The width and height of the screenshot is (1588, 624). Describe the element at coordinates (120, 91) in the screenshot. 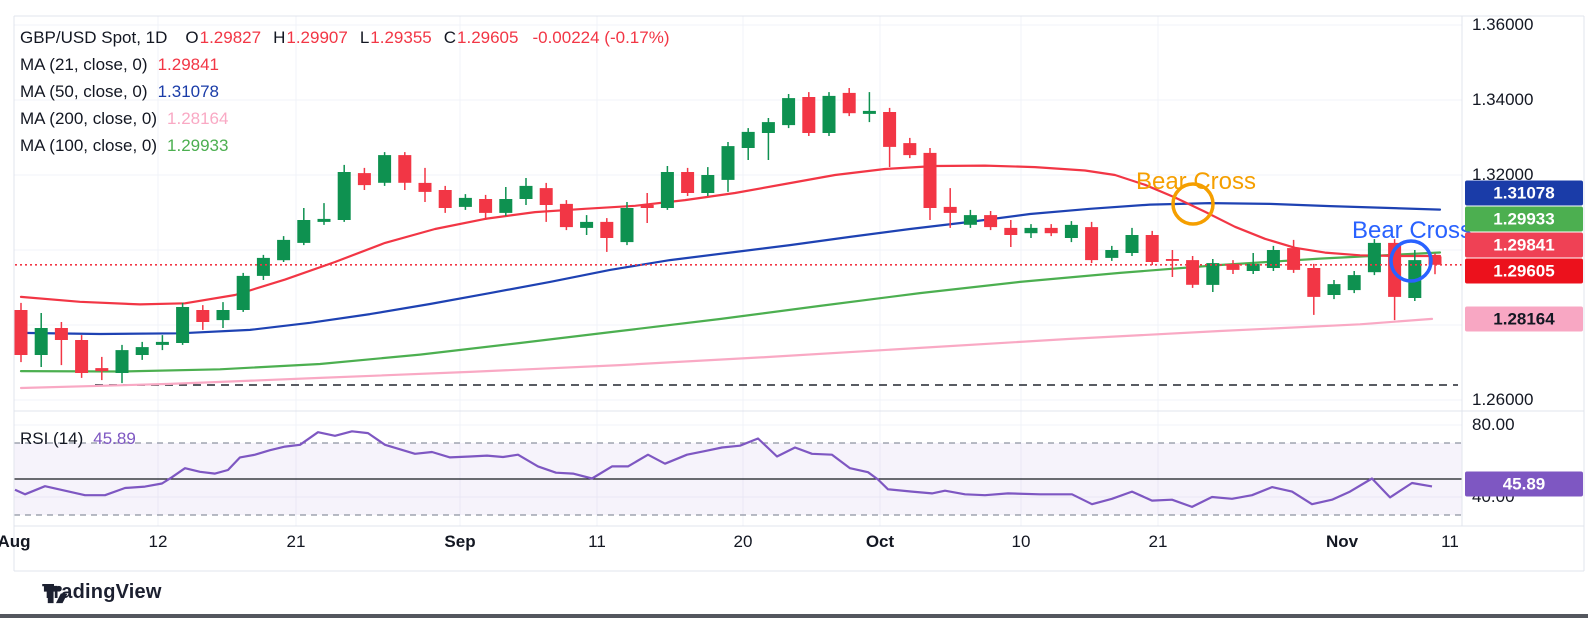

I see `ma50-legend-row: MA (50, close, 0) 1.31078` at that location.